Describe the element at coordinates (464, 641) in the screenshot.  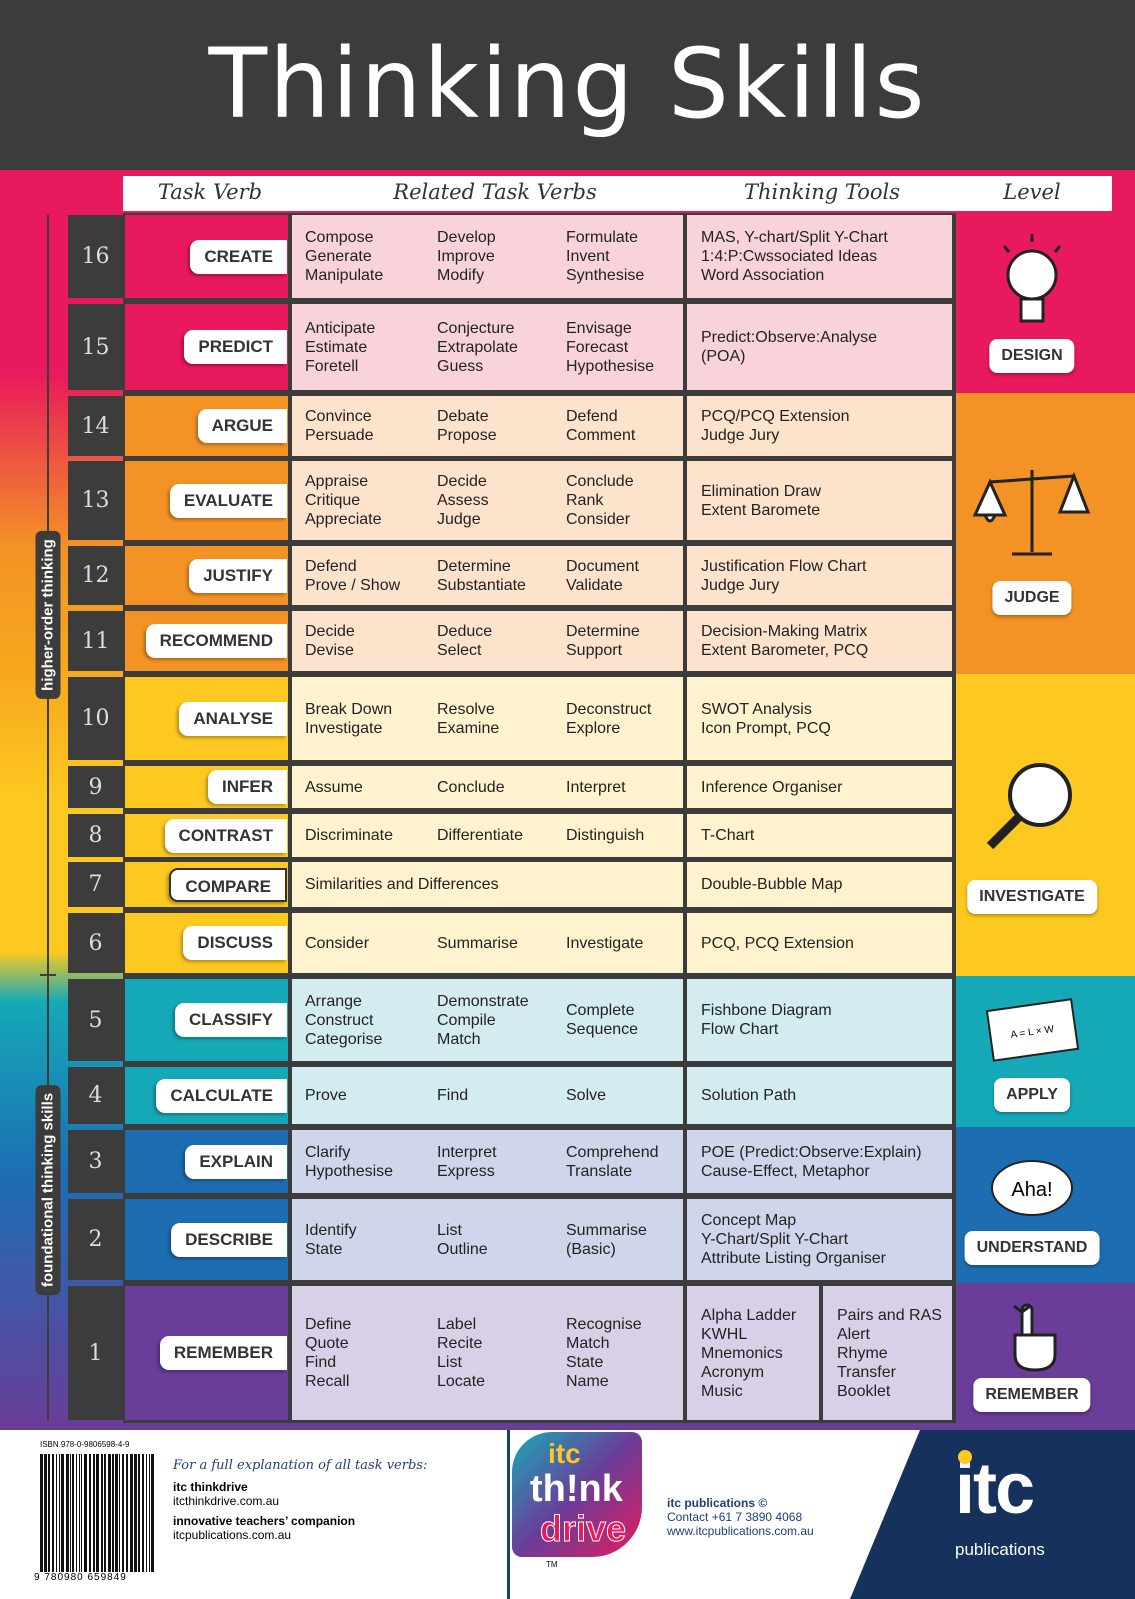
I see `related-column: Deduce Select` at that location.